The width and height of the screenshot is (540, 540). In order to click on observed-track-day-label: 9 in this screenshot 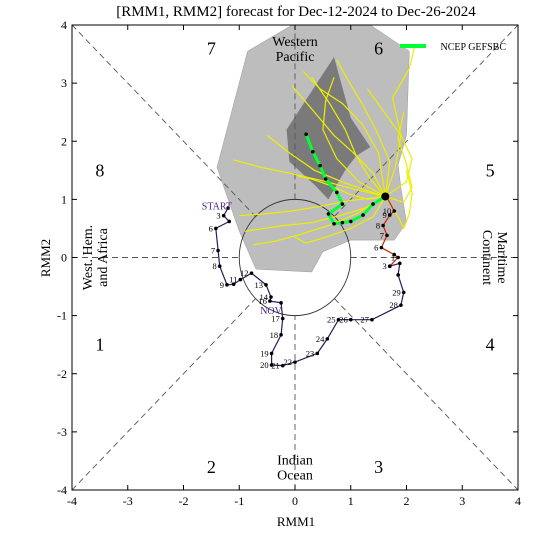, I will do `click(222, 285)`.